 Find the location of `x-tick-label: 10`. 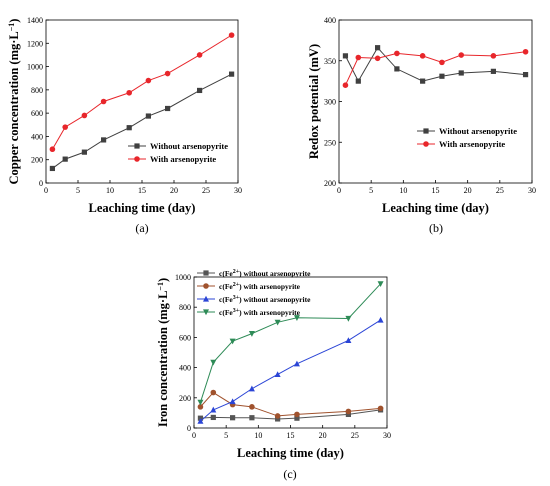

x-tick-label: 10 is located at coordinates (403, 190).